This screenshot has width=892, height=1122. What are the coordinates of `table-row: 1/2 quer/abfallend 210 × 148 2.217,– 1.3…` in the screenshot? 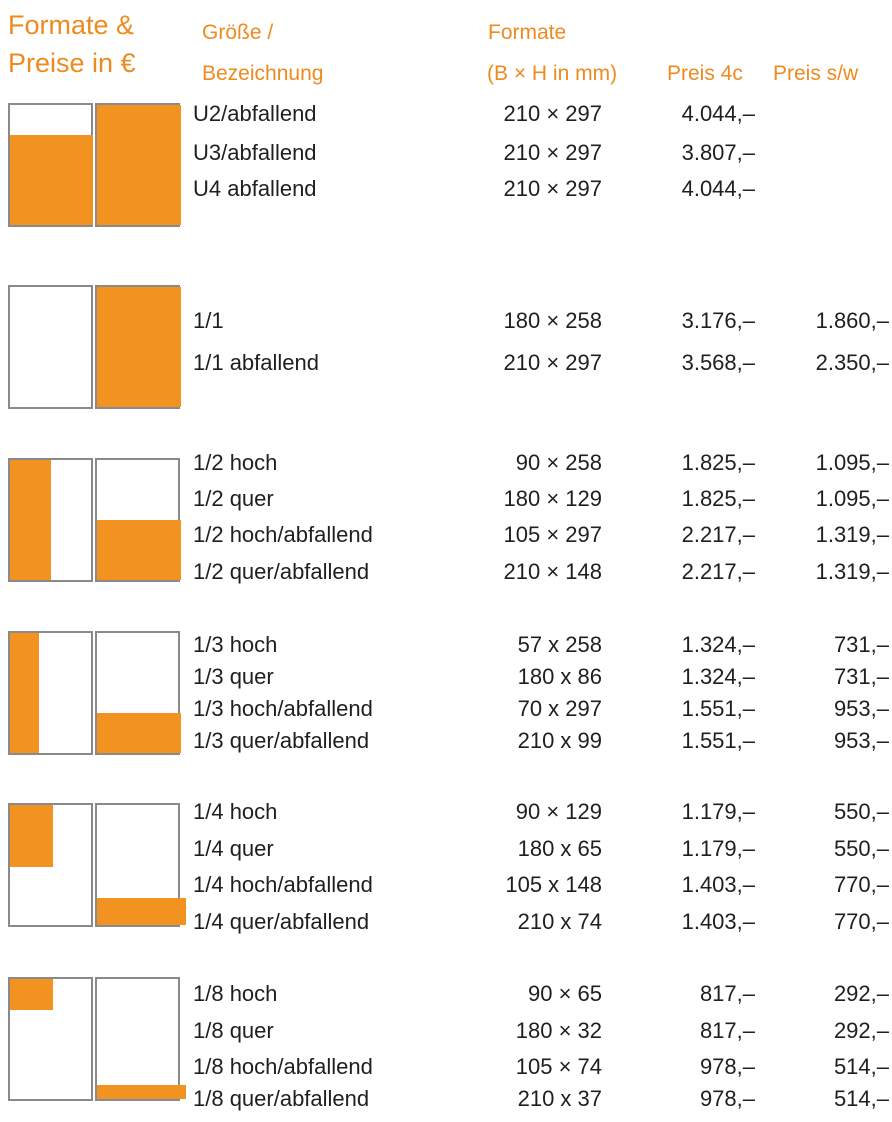 It's located at (446, 578).